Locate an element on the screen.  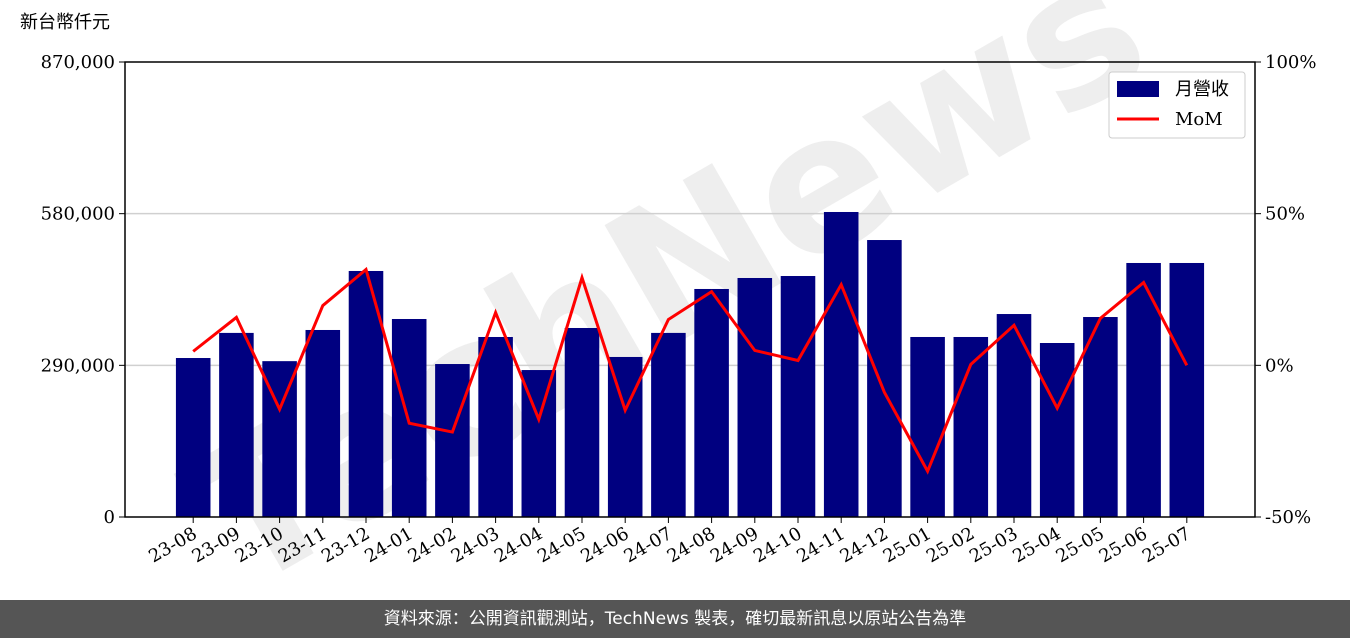
x-tick-label: 24-04 is located at coordinates (518, 545).